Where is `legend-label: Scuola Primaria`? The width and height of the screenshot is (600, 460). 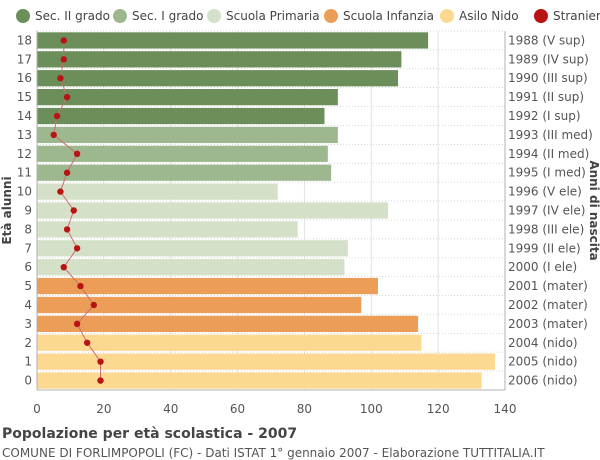
legend-label: Scuola Primaria is located at coordinates (273, 16).